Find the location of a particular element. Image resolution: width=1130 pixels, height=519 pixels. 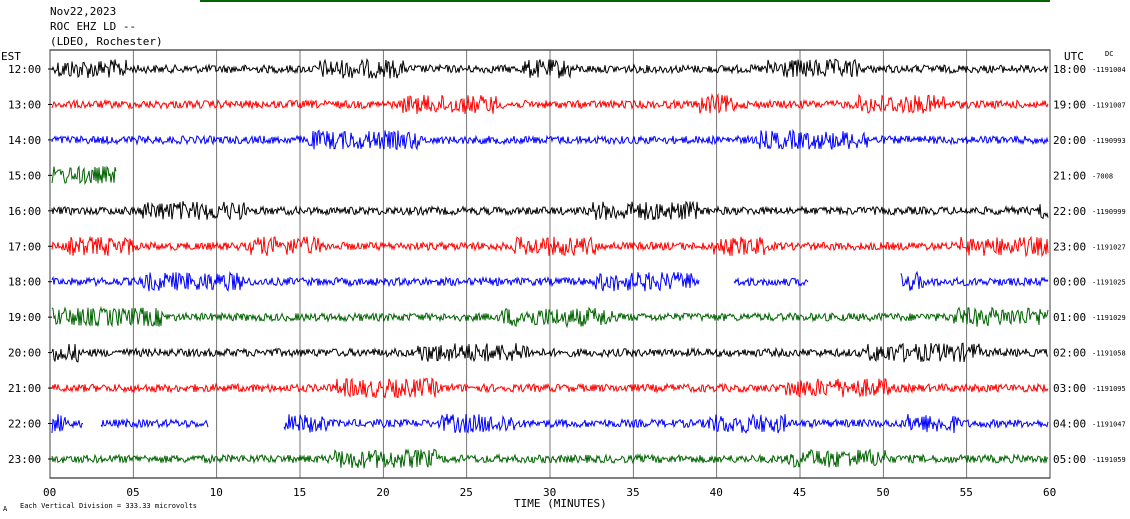

dc-offset-label: -7008 is located at coordinates (1102, 176).